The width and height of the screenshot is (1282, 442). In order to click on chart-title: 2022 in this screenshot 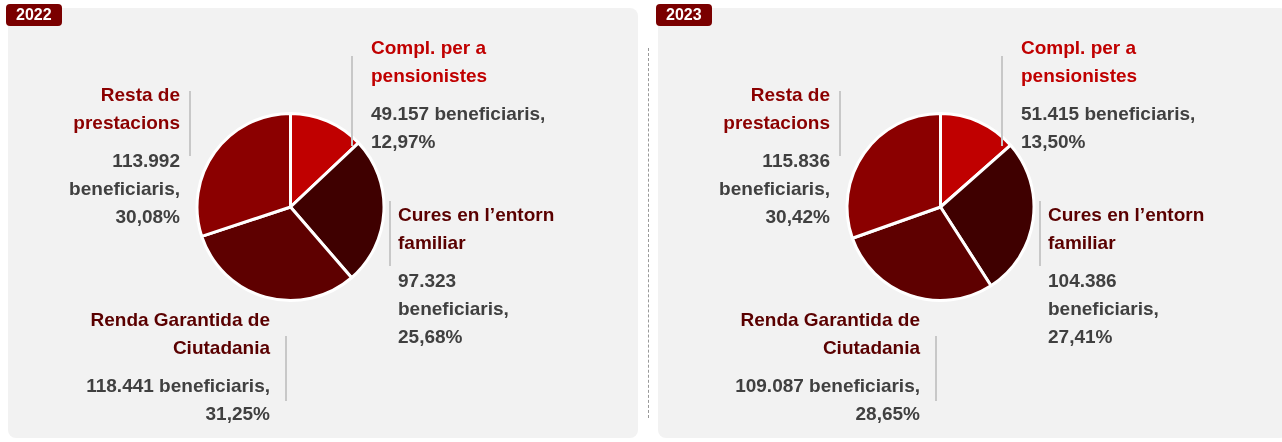, I will do `click(34, 15)`.